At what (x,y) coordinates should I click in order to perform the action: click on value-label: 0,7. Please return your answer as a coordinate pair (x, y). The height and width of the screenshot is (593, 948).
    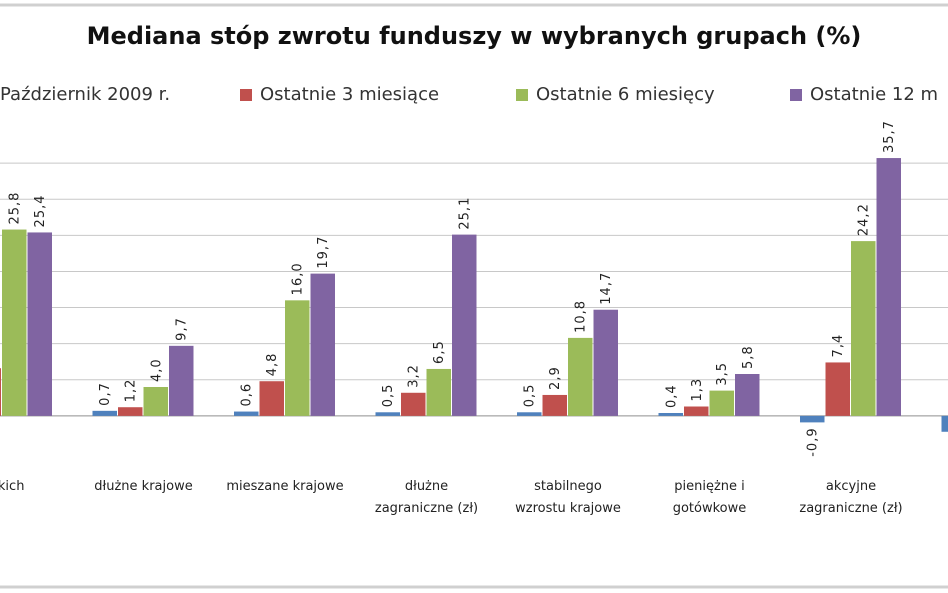
    Looking at the image, I should click on (105, 394).